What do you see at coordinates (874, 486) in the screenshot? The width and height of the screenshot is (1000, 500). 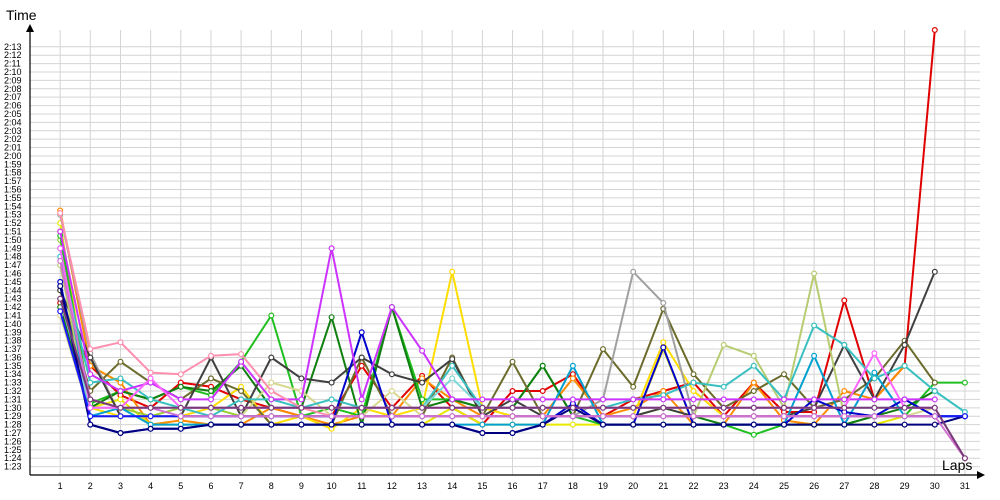 I see `x-tick-label: 28` at bounding box center [874, 486].